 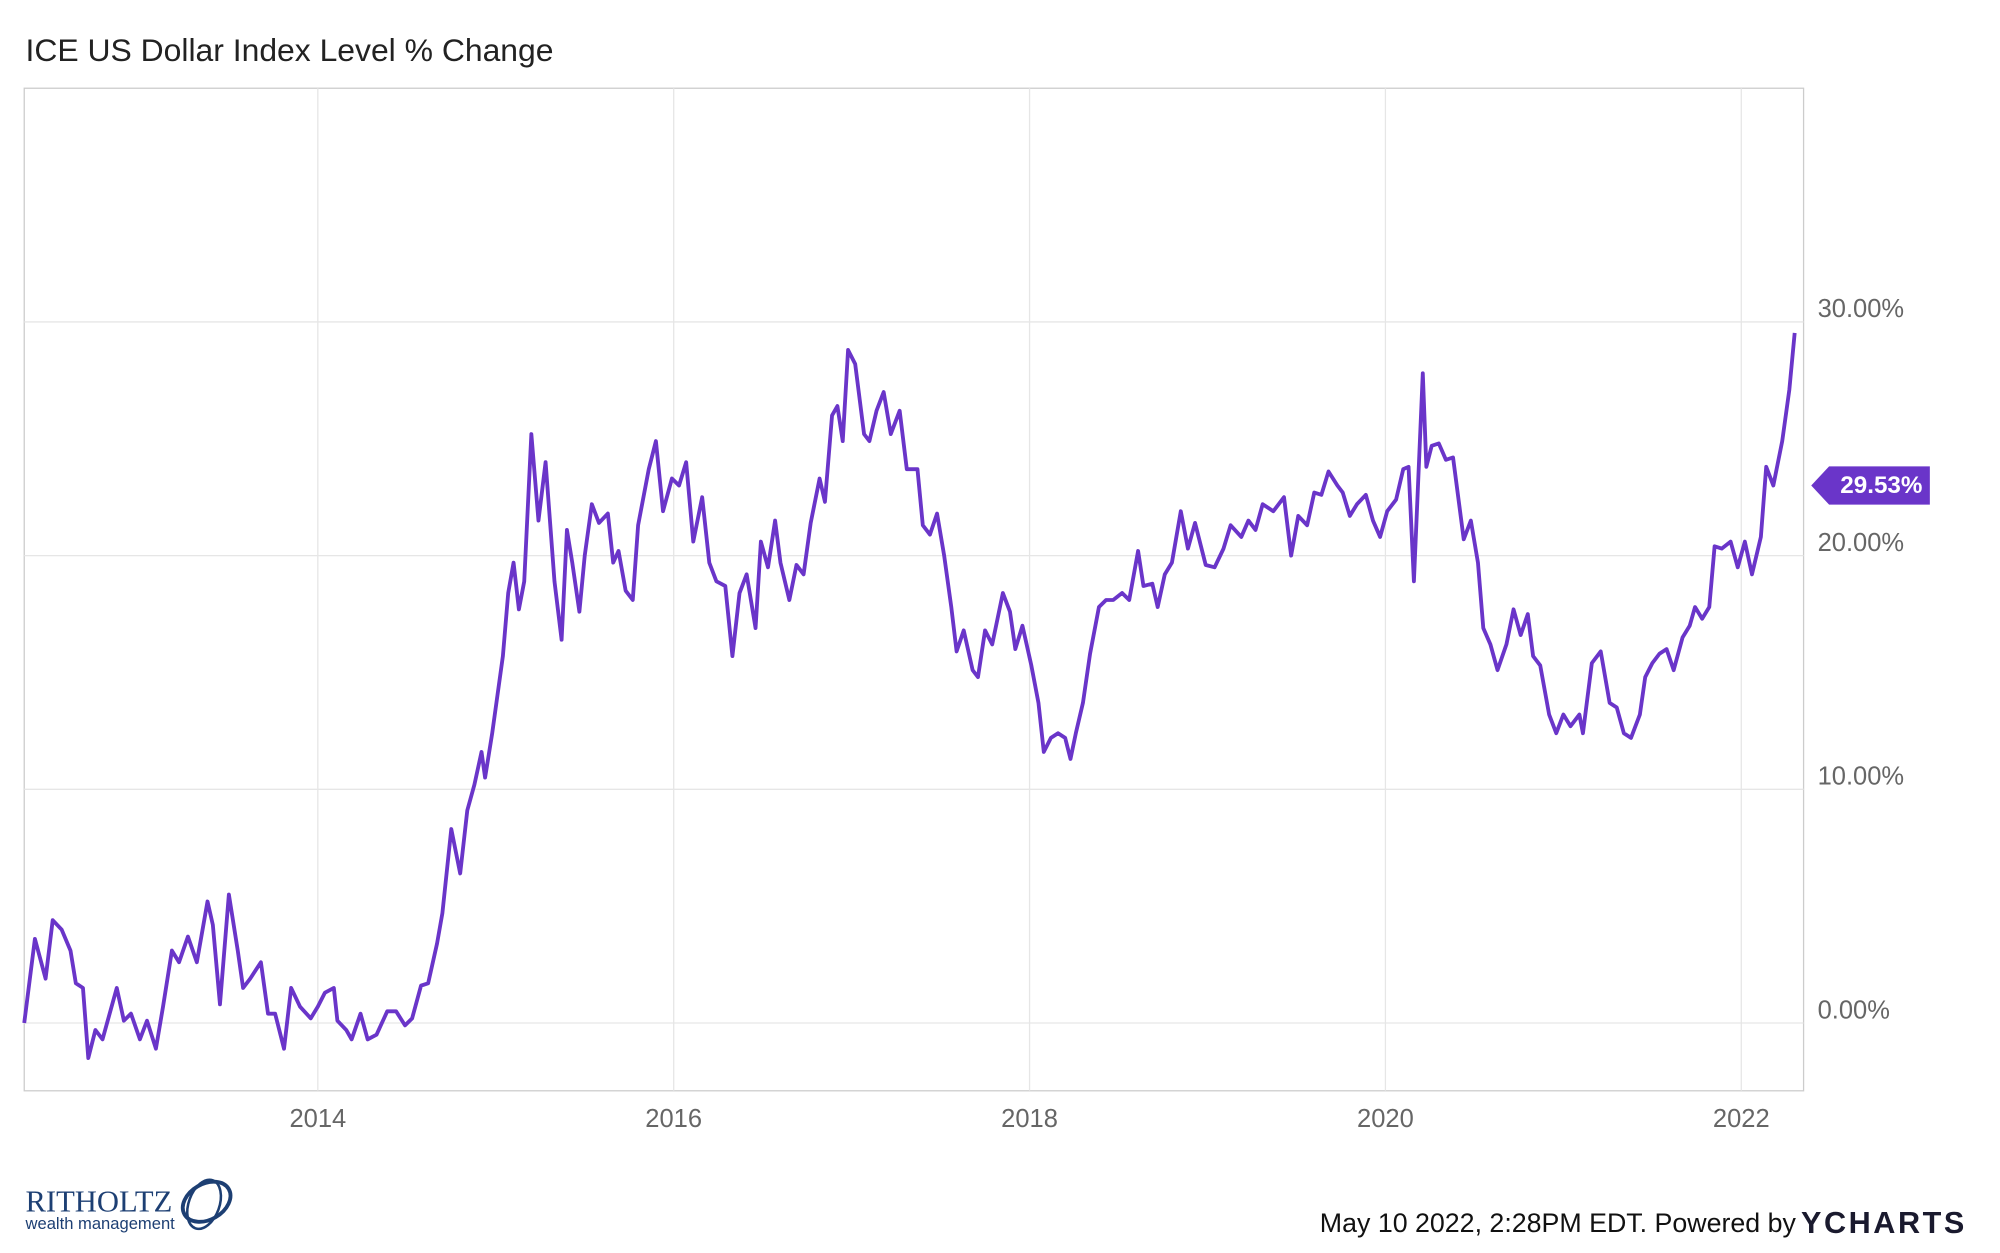 What do you see at coordinates (1741, 1119) in the screenshot?
I see `x-tick-label: 2022` at bounding box center [1741, 1119].